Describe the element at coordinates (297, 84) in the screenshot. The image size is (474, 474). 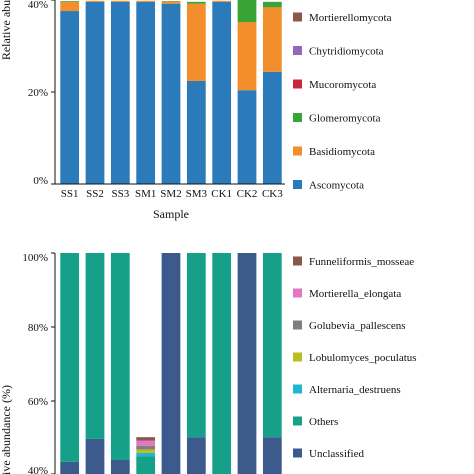
I see `legend-swatch-mucoromycota` at that location.